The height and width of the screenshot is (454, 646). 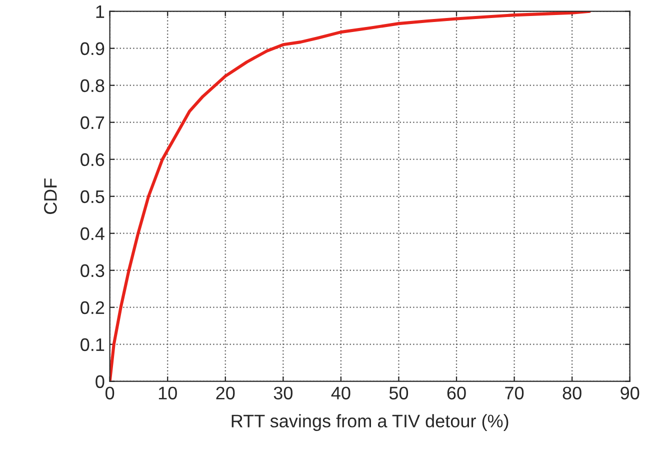 I want to click on y-tick-label: 0, so click(x=100, y=381).